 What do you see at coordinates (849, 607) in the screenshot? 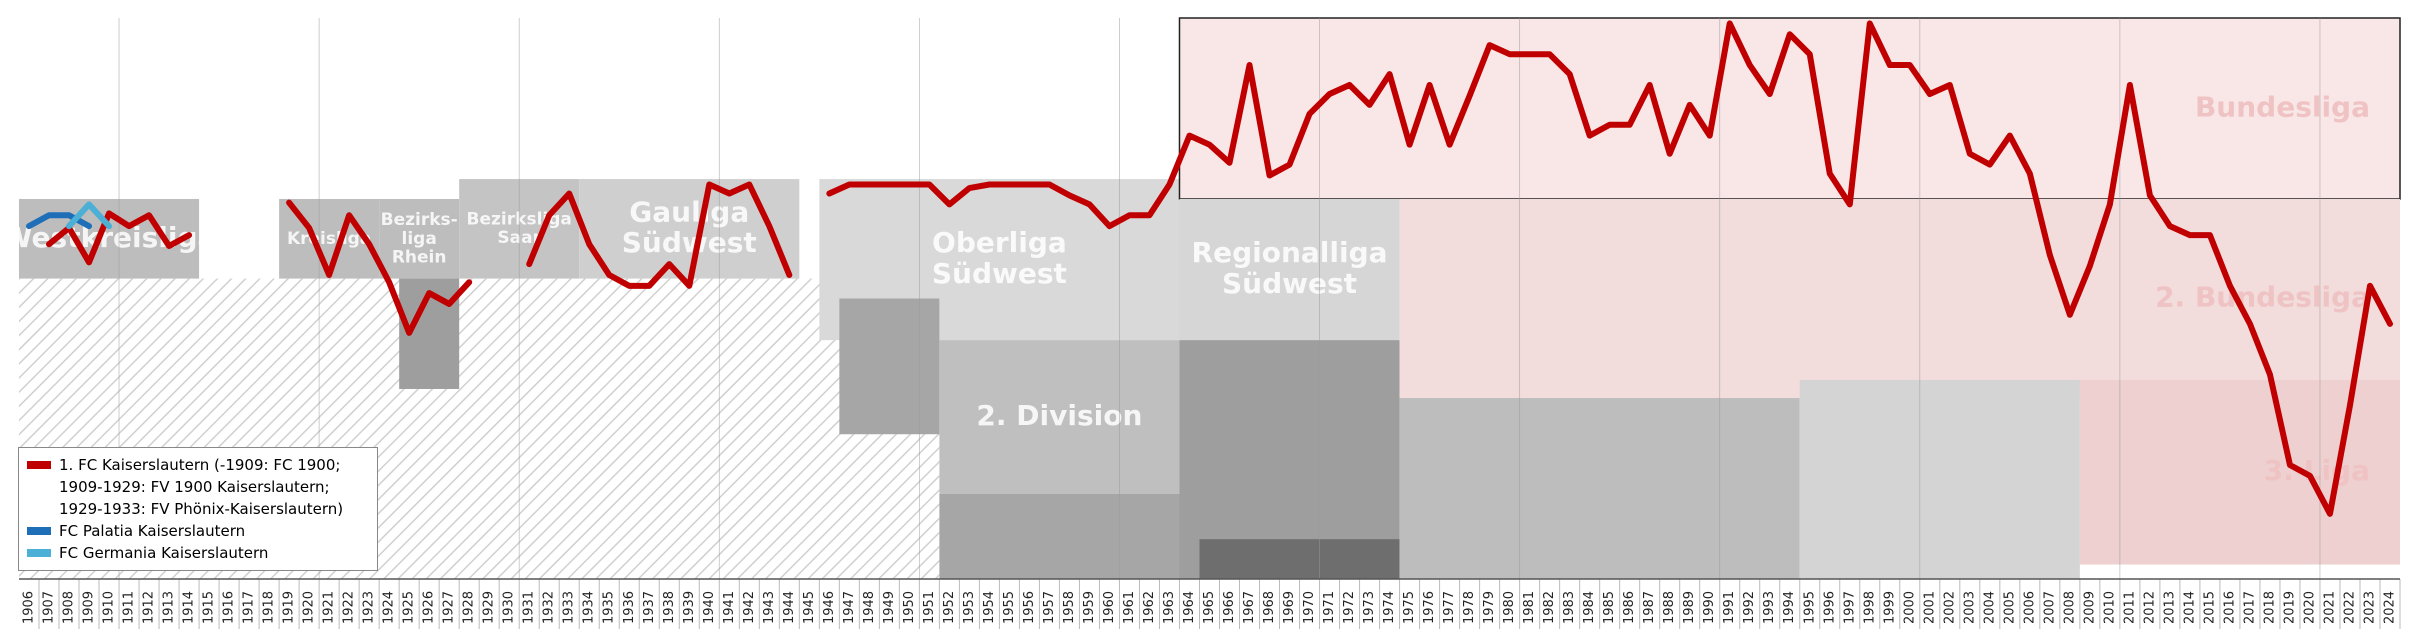
I see `x-tick-label: 1947` at bounding box center [849, 607].